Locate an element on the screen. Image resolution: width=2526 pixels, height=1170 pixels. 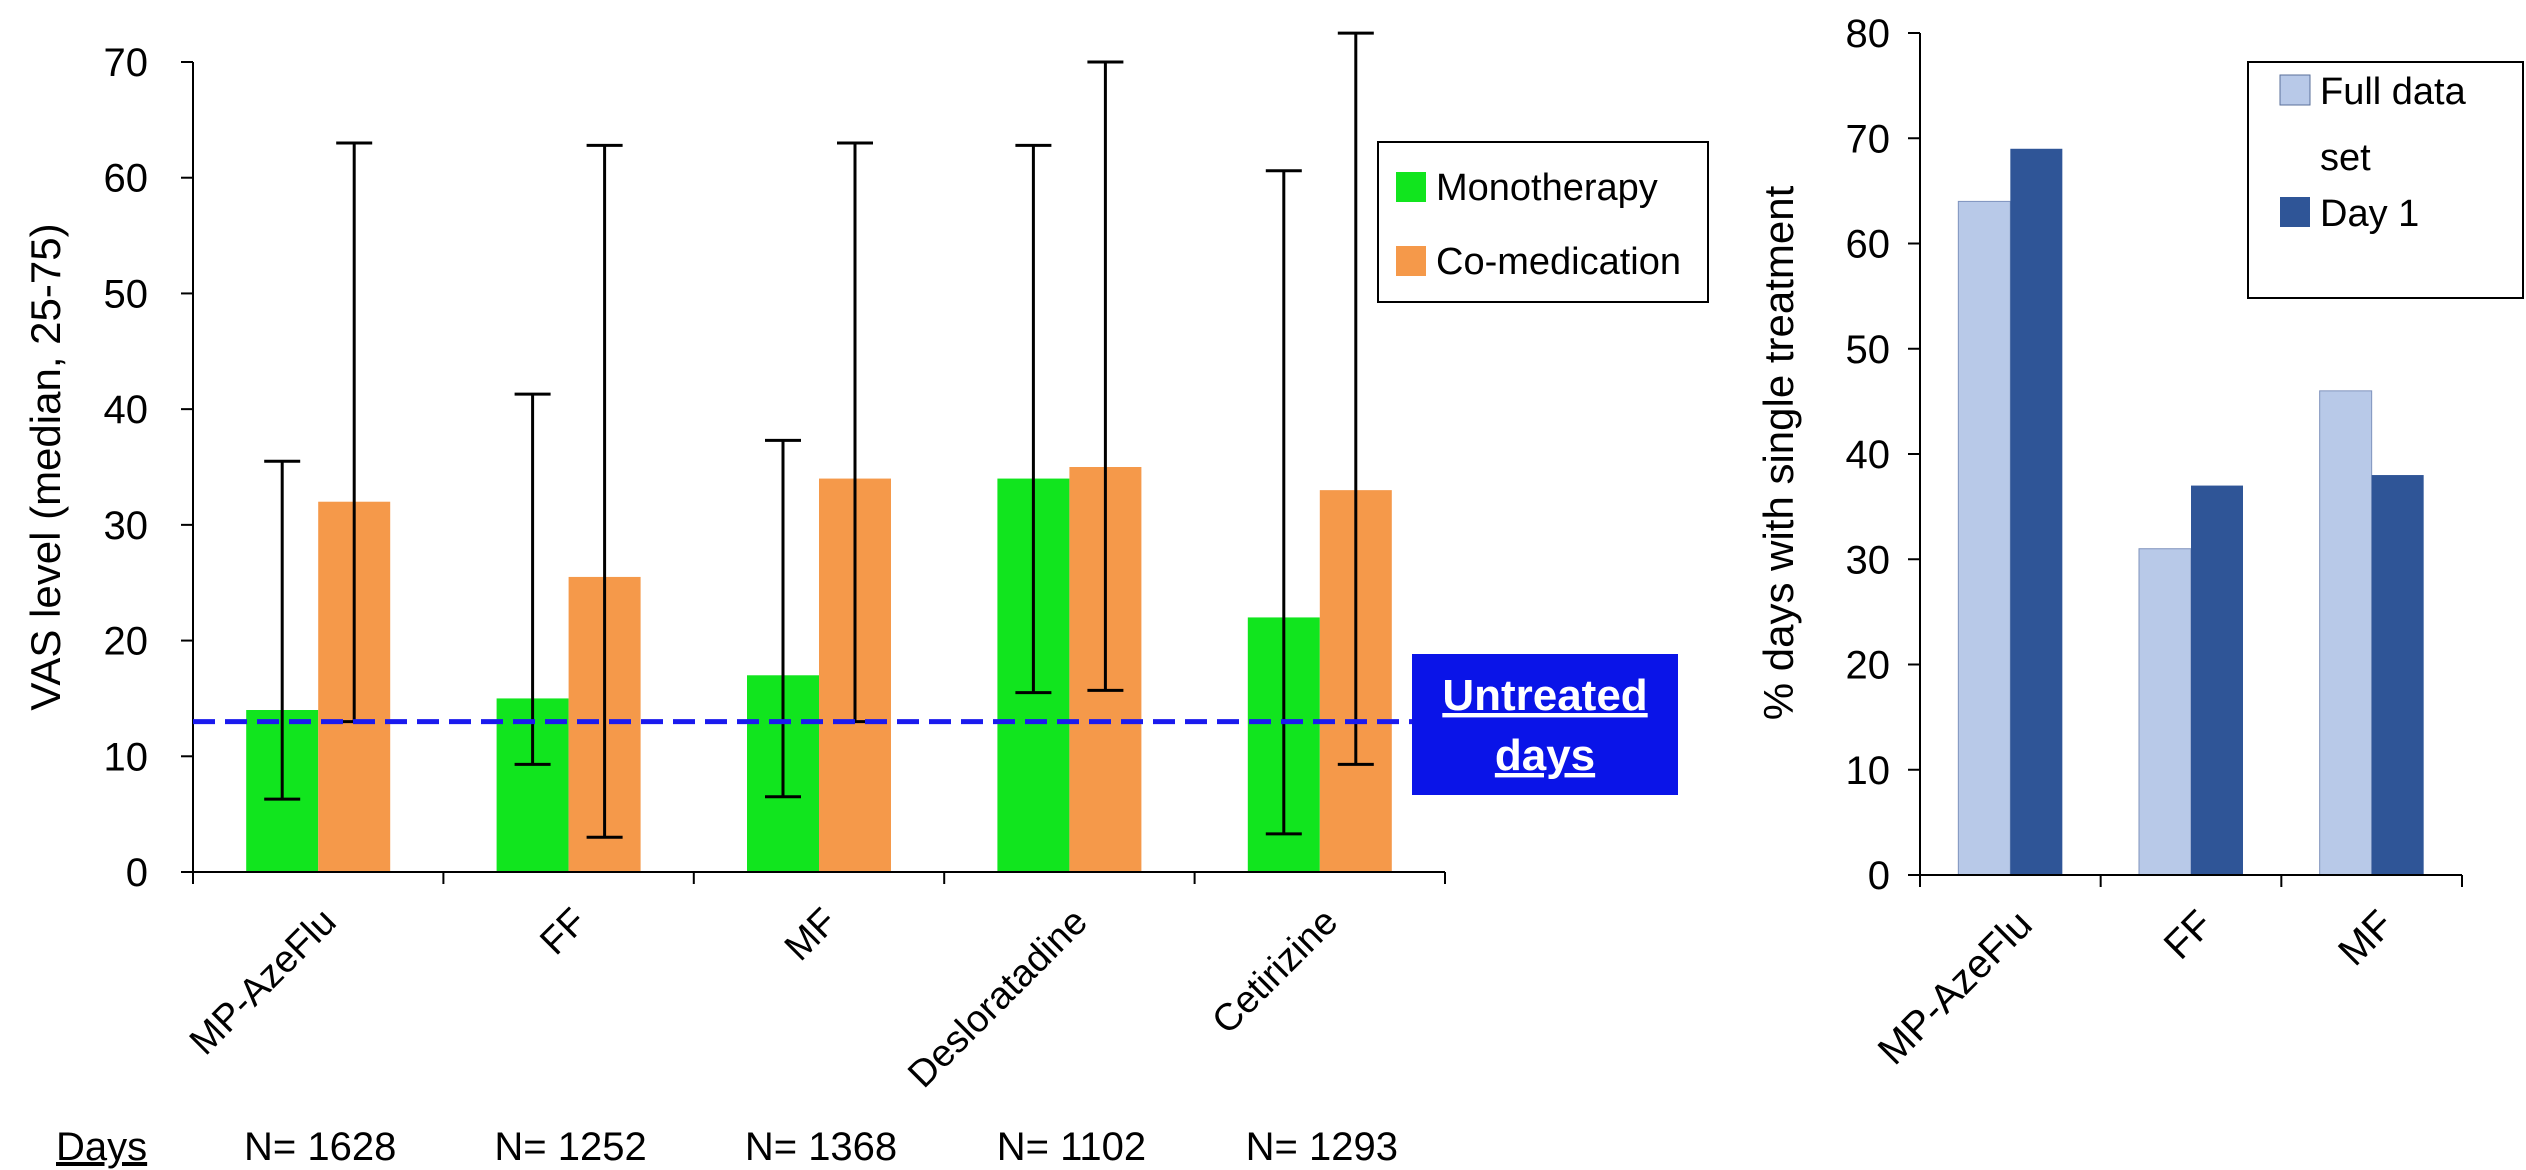
left-y-tick-label: 20 is located at coordinates (126, 642).